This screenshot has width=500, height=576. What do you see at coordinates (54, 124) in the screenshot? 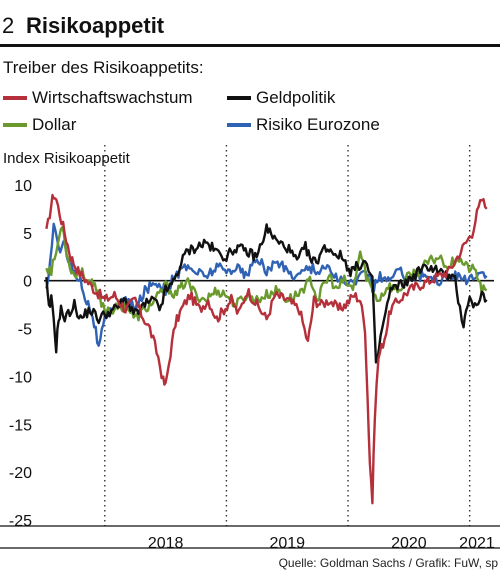
I see `legend-label: Dollar` at bounding box center [54, 124].